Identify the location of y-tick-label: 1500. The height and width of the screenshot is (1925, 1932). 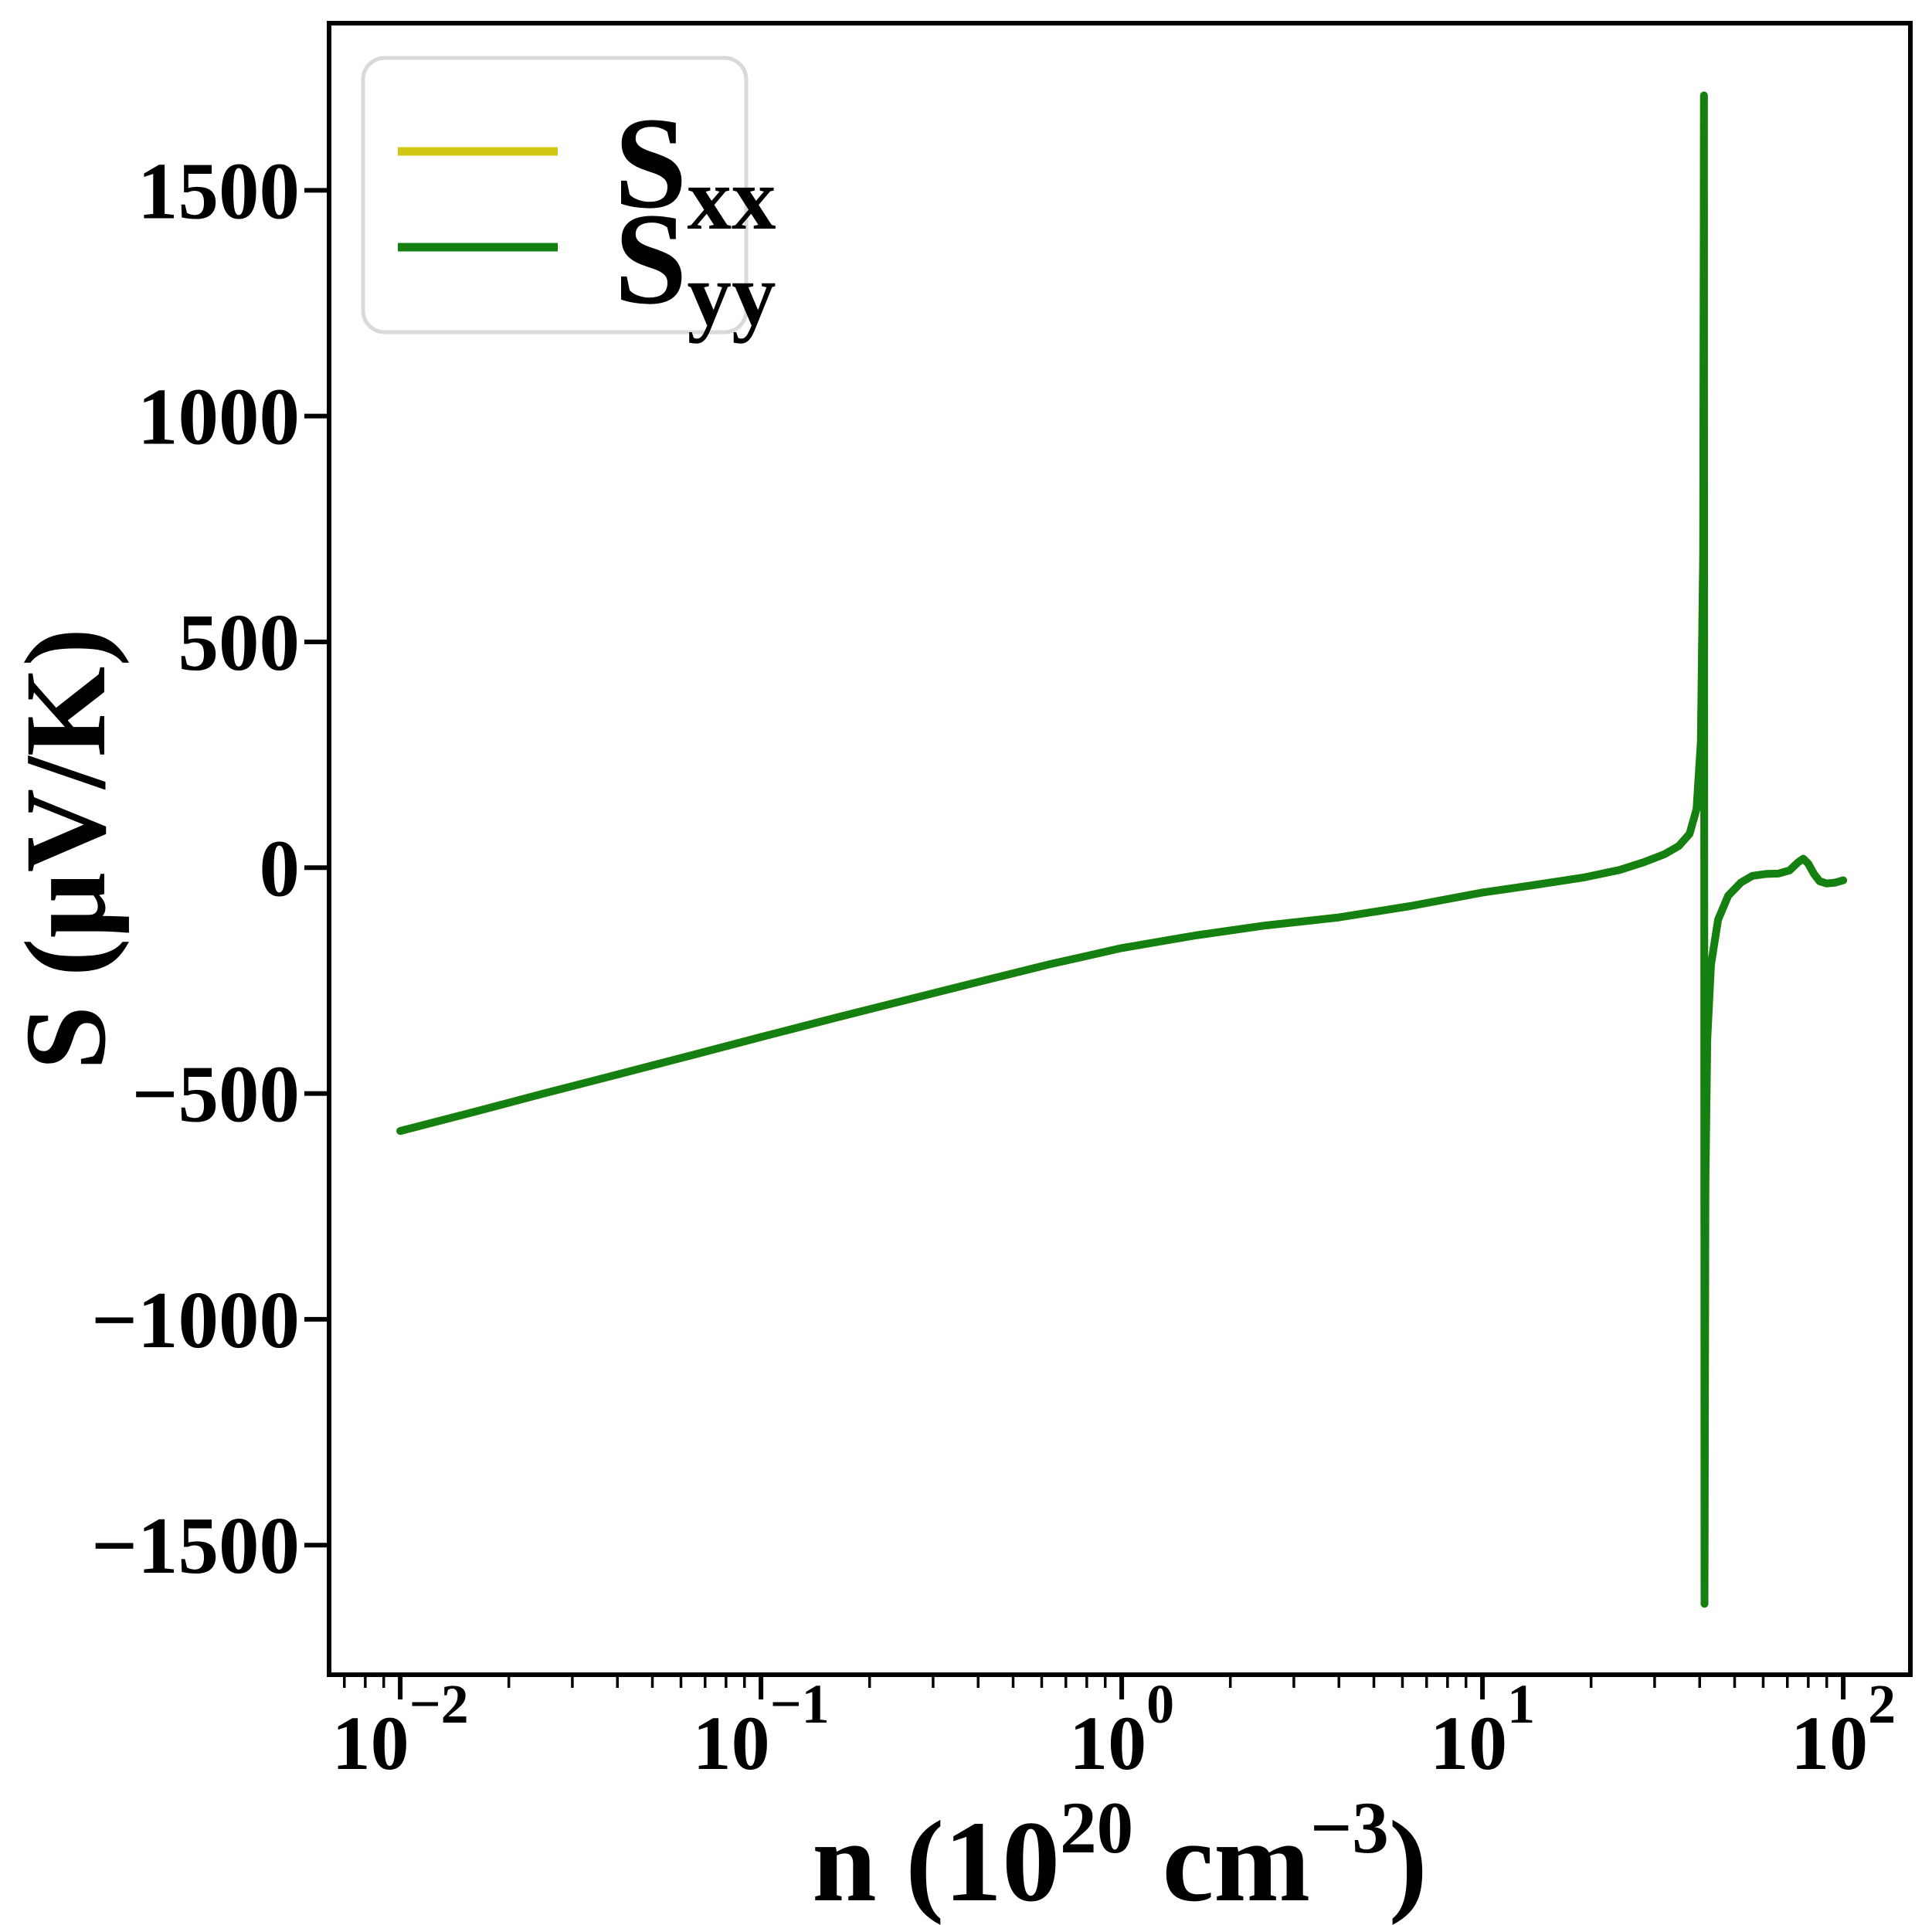
(219, 190).